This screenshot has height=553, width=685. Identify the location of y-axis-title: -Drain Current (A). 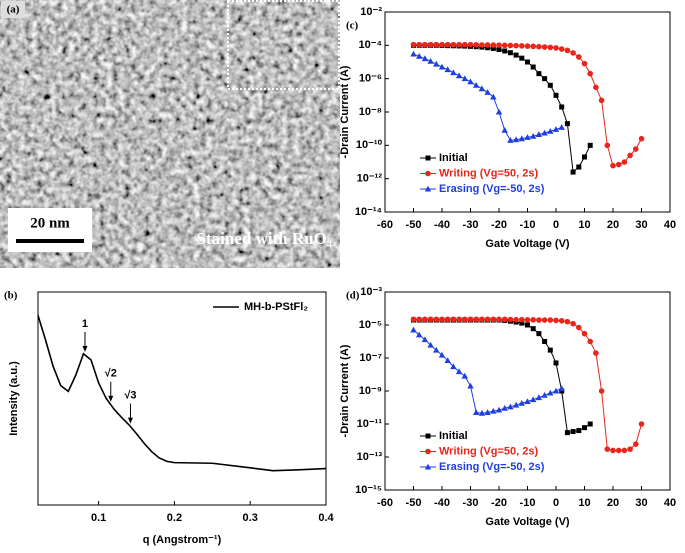
(345, 111).